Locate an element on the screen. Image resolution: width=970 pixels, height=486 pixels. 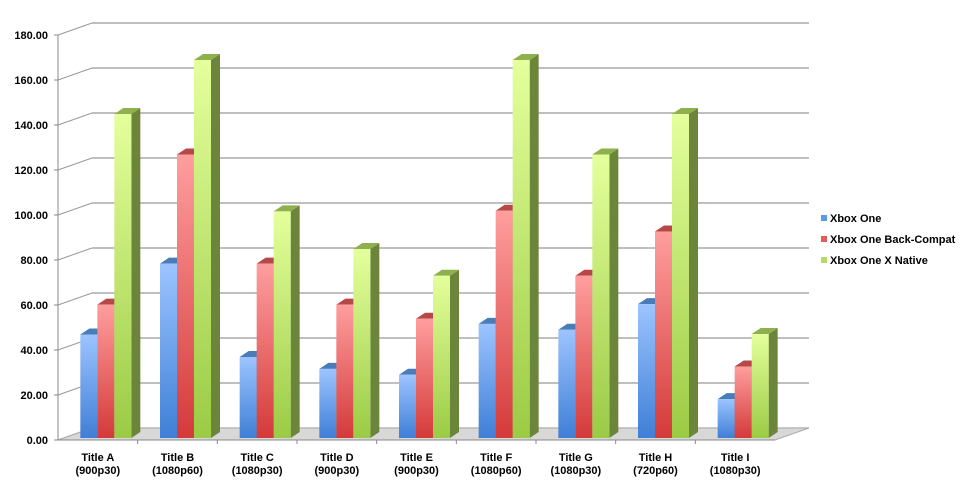
x-tick-label: Title D is located at coordinates (336, 458).